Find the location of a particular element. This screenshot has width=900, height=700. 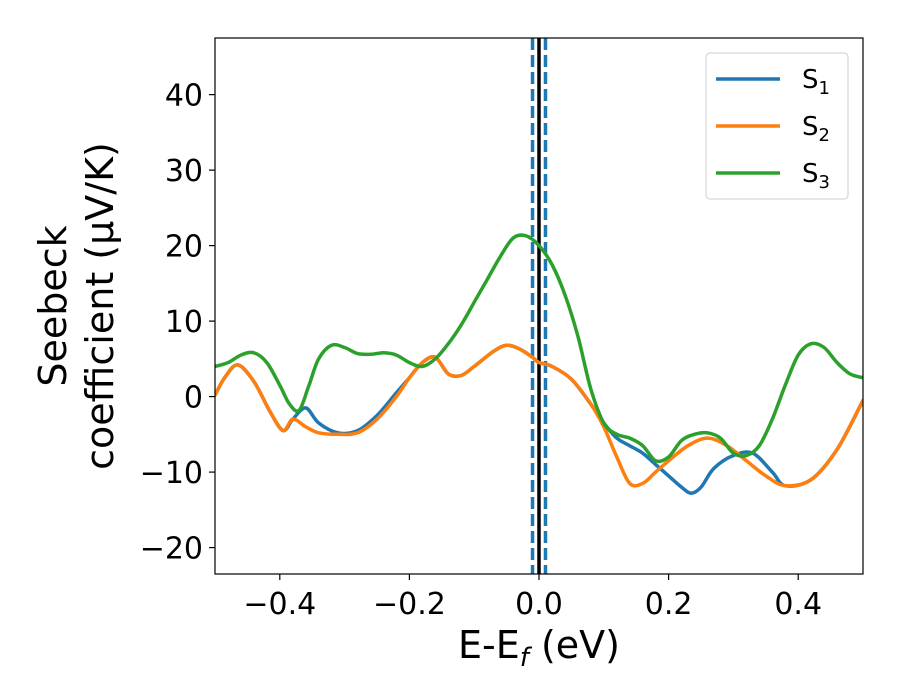

legend-label-s1: S1 is located at coordinates (816, 82).